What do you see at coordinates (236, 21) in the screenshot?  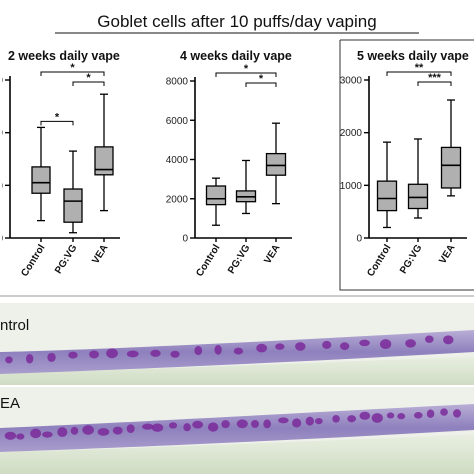 I see `figure-title: Goblet cells after 10 puffs/day vaping` at bounding box center [236, 21].